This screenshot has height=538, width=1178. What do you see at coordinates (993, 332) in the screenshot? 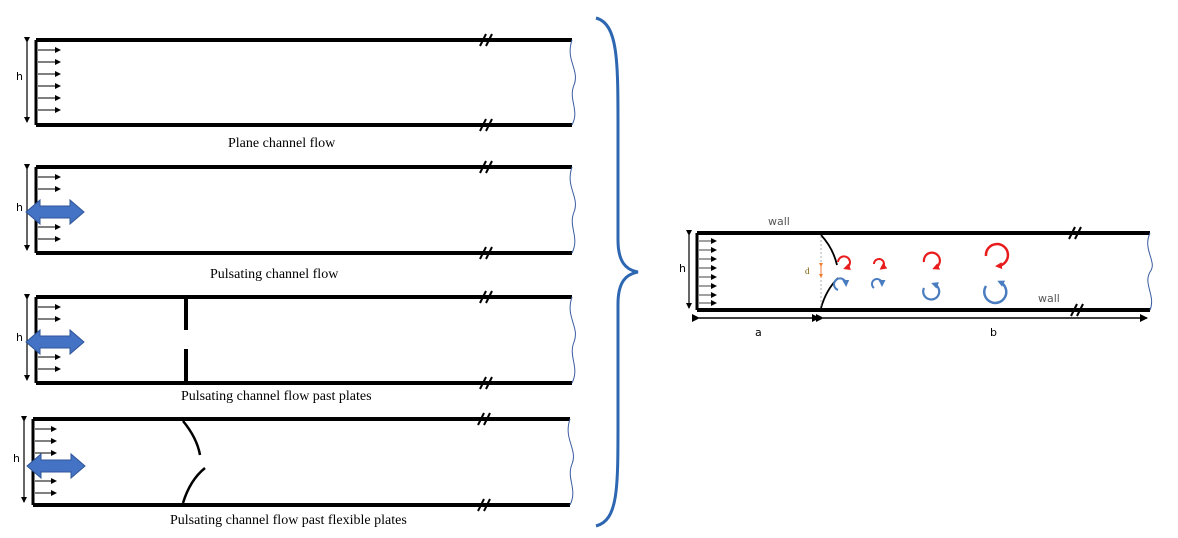
I see `length-b-label: b` at bounding box center [993, 332].